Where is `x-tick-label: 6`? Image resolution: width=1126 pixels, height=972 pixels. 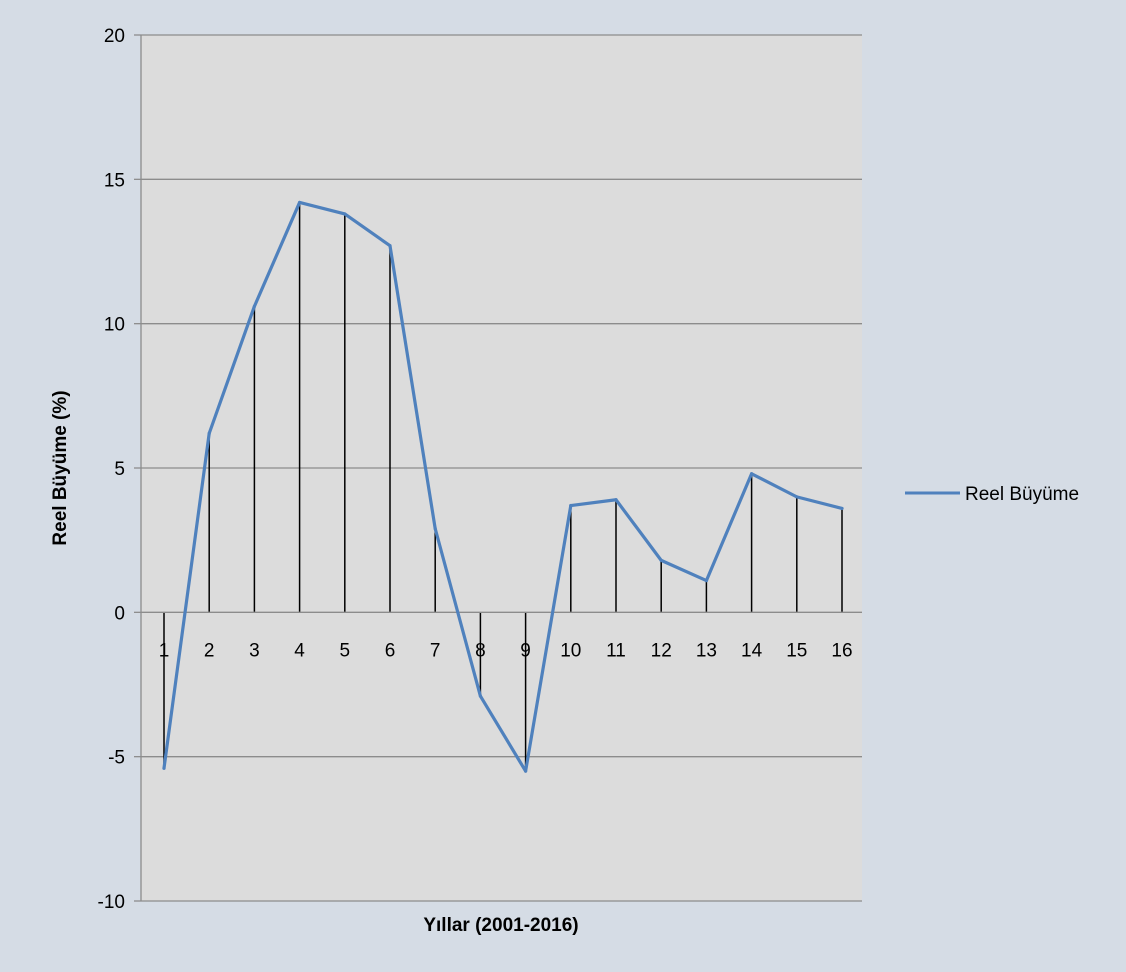
x-tick-label: 6 is located at coordinates (390, 650).